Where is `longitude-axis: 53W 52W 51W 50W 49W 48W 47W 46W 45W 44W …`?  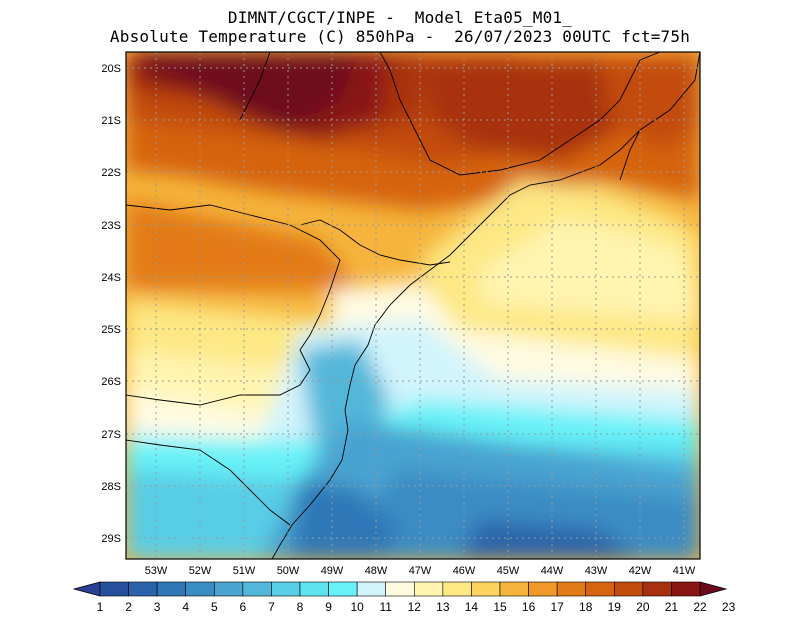
longitude-axis: 53W 52W 51W 50W 49W 48W 47W 46W 45W 44W … is located at coordinates (420, 571).